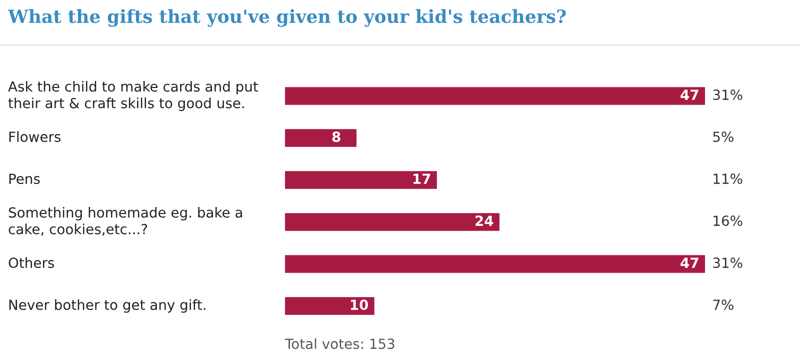 The image size is (800, 362). I want to click on y-tick-label: Ask the child to make cards and put their art & craft skills to good use., so click(133, 96).